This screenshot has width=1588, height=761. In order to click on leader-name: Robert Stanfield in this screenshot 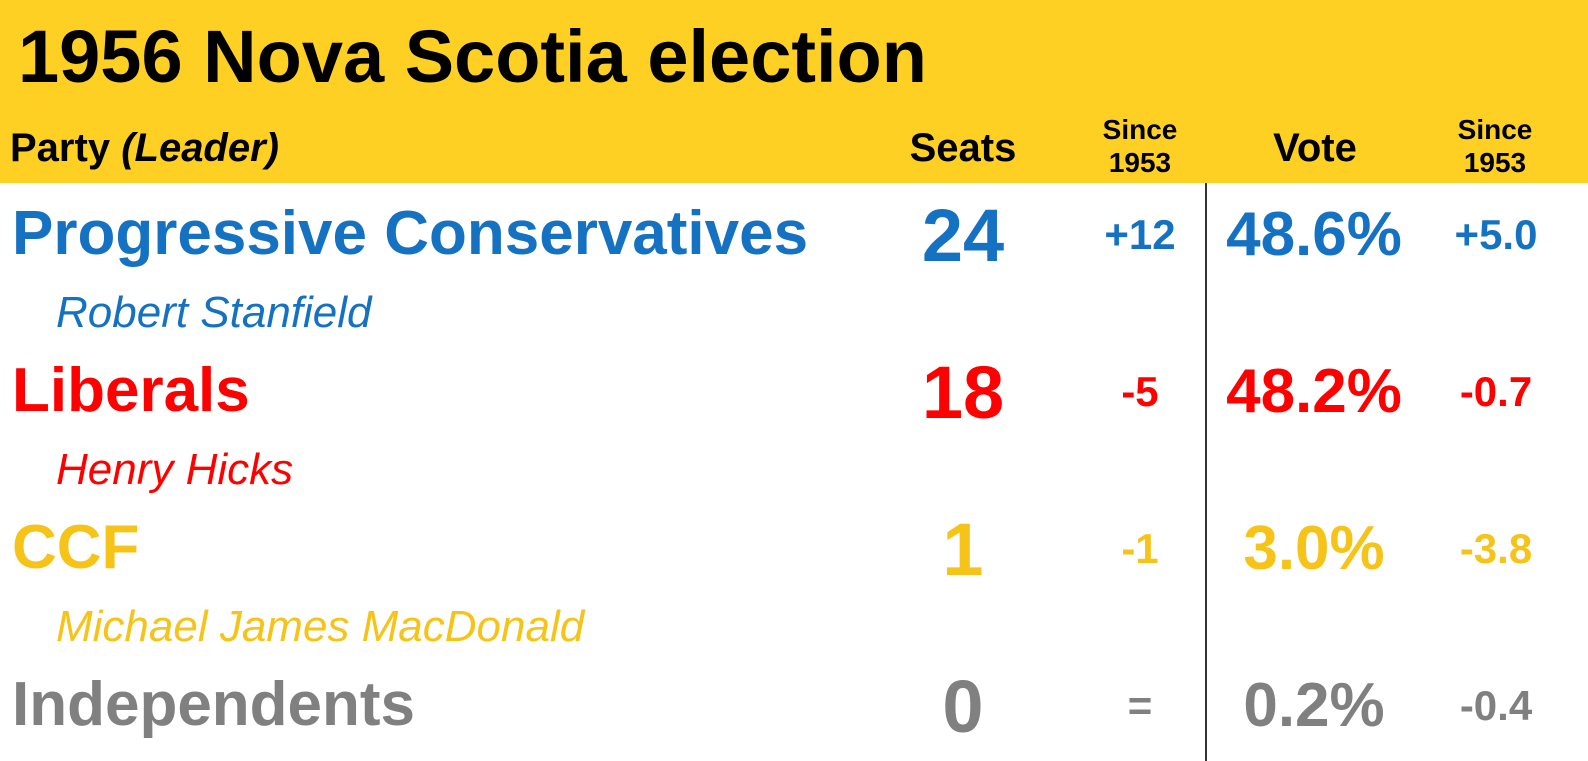, I will do `click(214, 312)`.